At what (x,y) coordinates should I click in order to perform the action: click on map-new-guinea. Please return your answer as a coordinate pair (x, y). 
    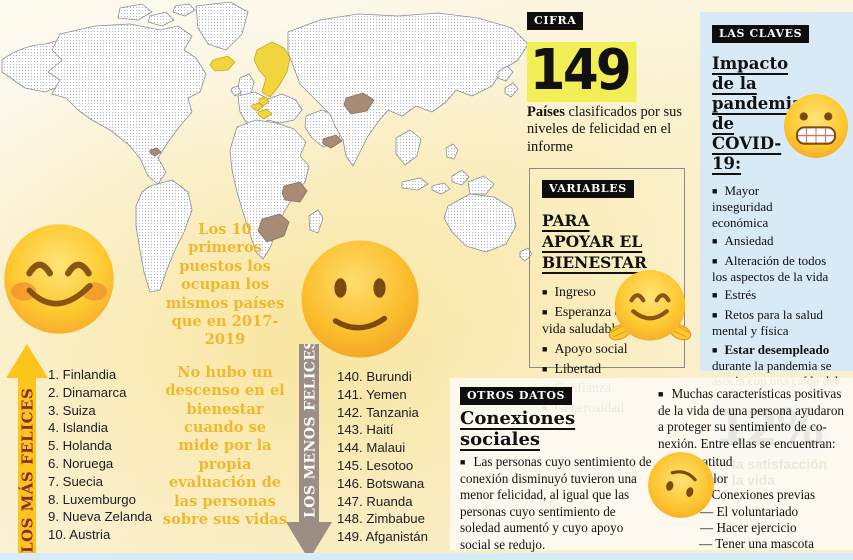
    Looking at the image, I should click on (481, 185).